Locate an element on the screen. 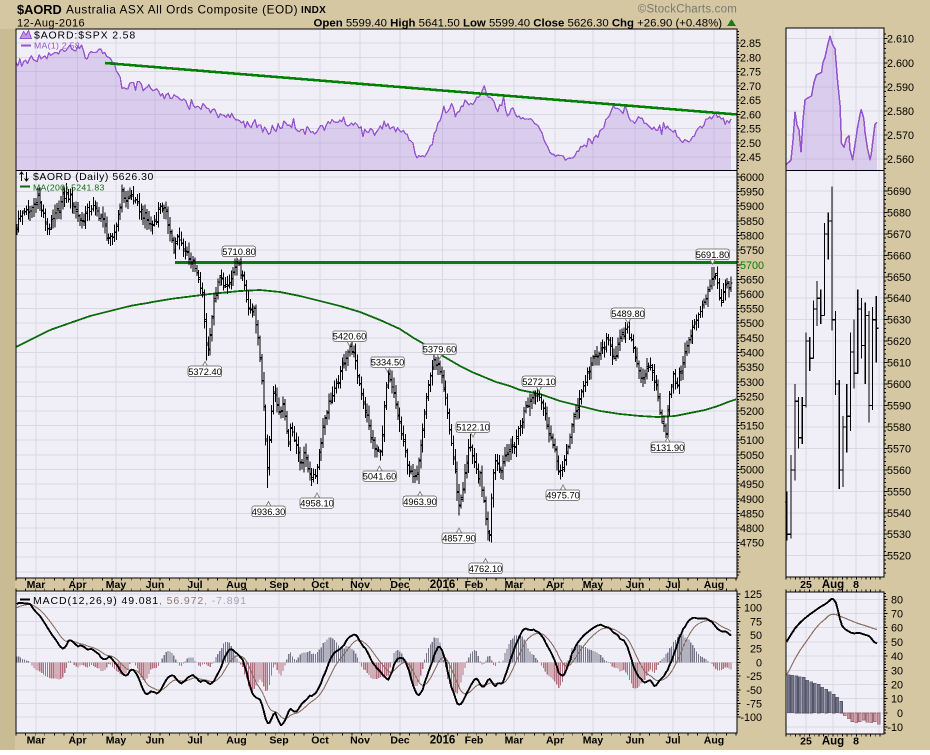 The image size is (930, 755). svg-text: 2.50 is located at coordinates (750, 144).